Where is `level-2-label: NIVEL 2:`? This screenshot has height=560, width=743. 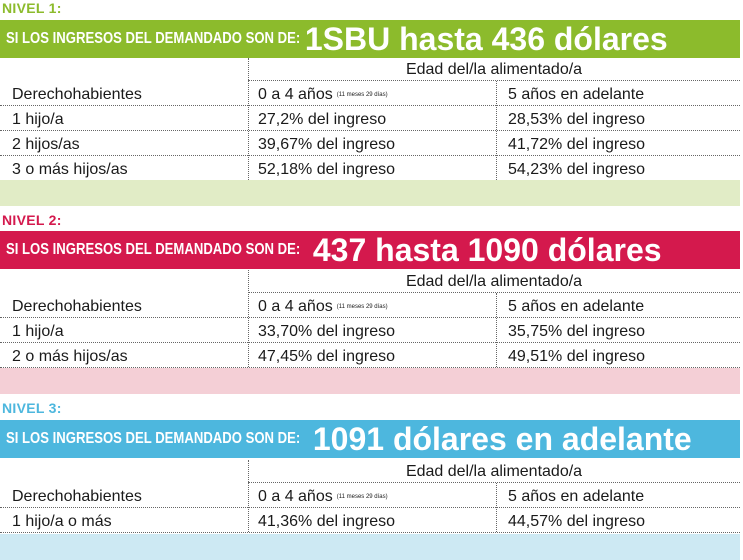
level-2-label: NIVEL 2: is located at coordinates (32, 220).